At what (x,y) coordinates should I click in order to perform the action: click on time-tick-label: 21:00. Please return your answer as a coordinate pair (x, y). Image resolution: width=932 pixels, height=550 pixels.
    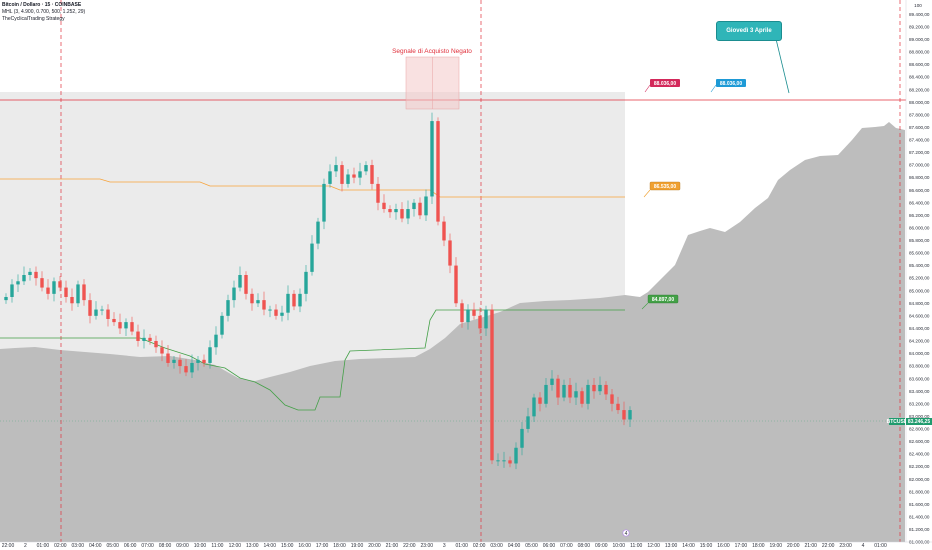
    Looking at the image, I should click on (392, 546).